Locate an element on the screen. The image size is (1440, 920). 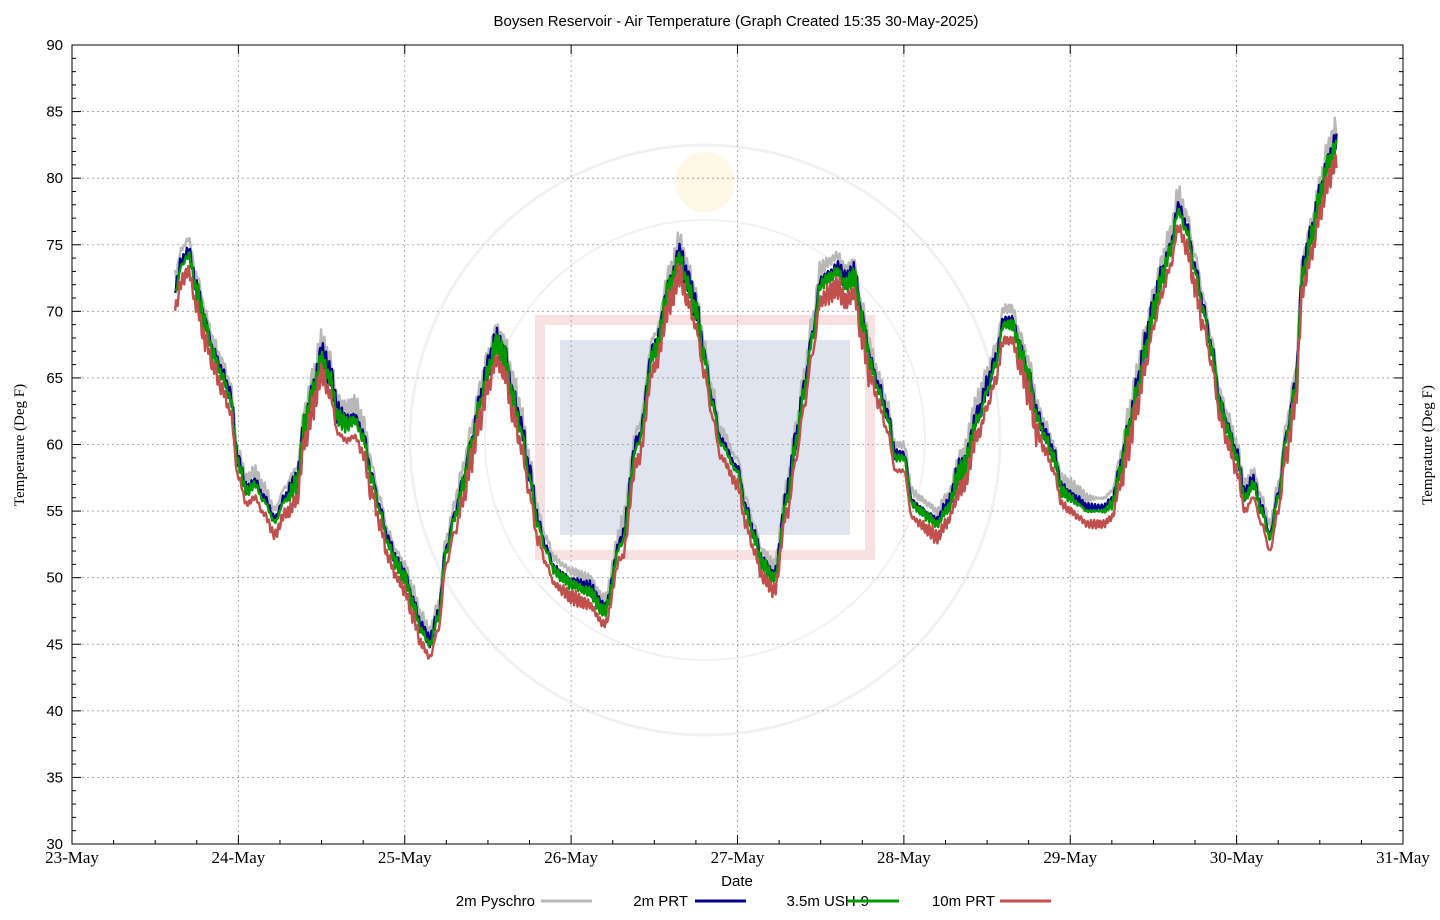
y-tick-label: 70 is located at coordinates (54, 311).